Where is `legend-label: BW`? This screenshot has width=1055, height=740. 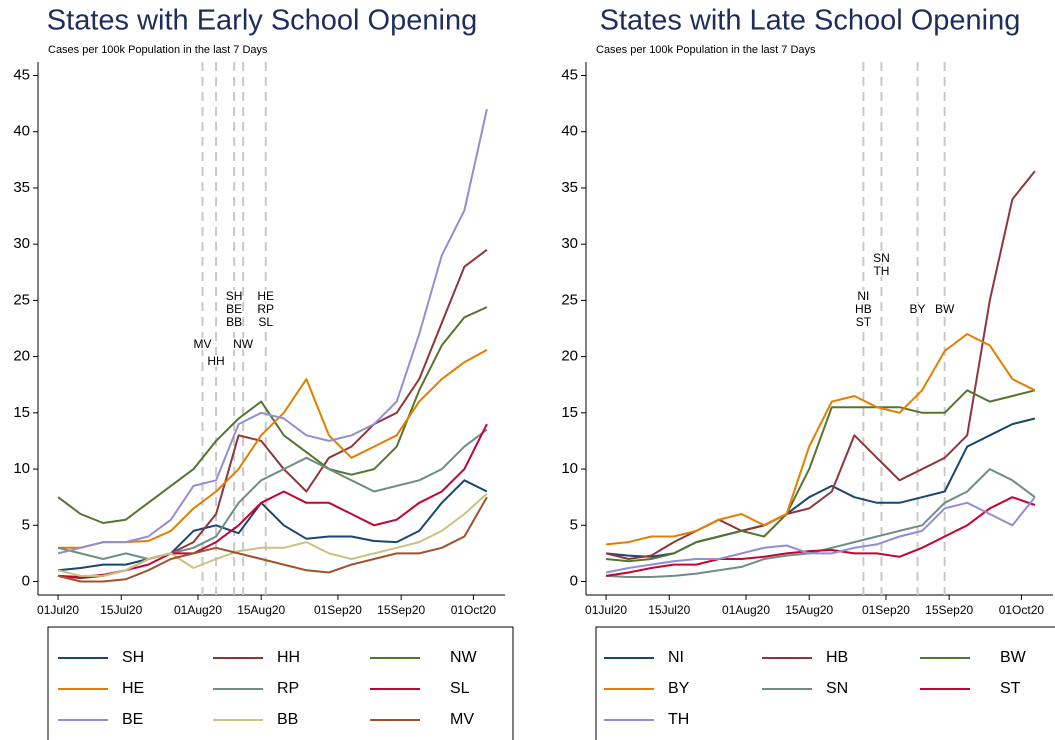
legend-label: BW is located at coordinates (1013, 657).